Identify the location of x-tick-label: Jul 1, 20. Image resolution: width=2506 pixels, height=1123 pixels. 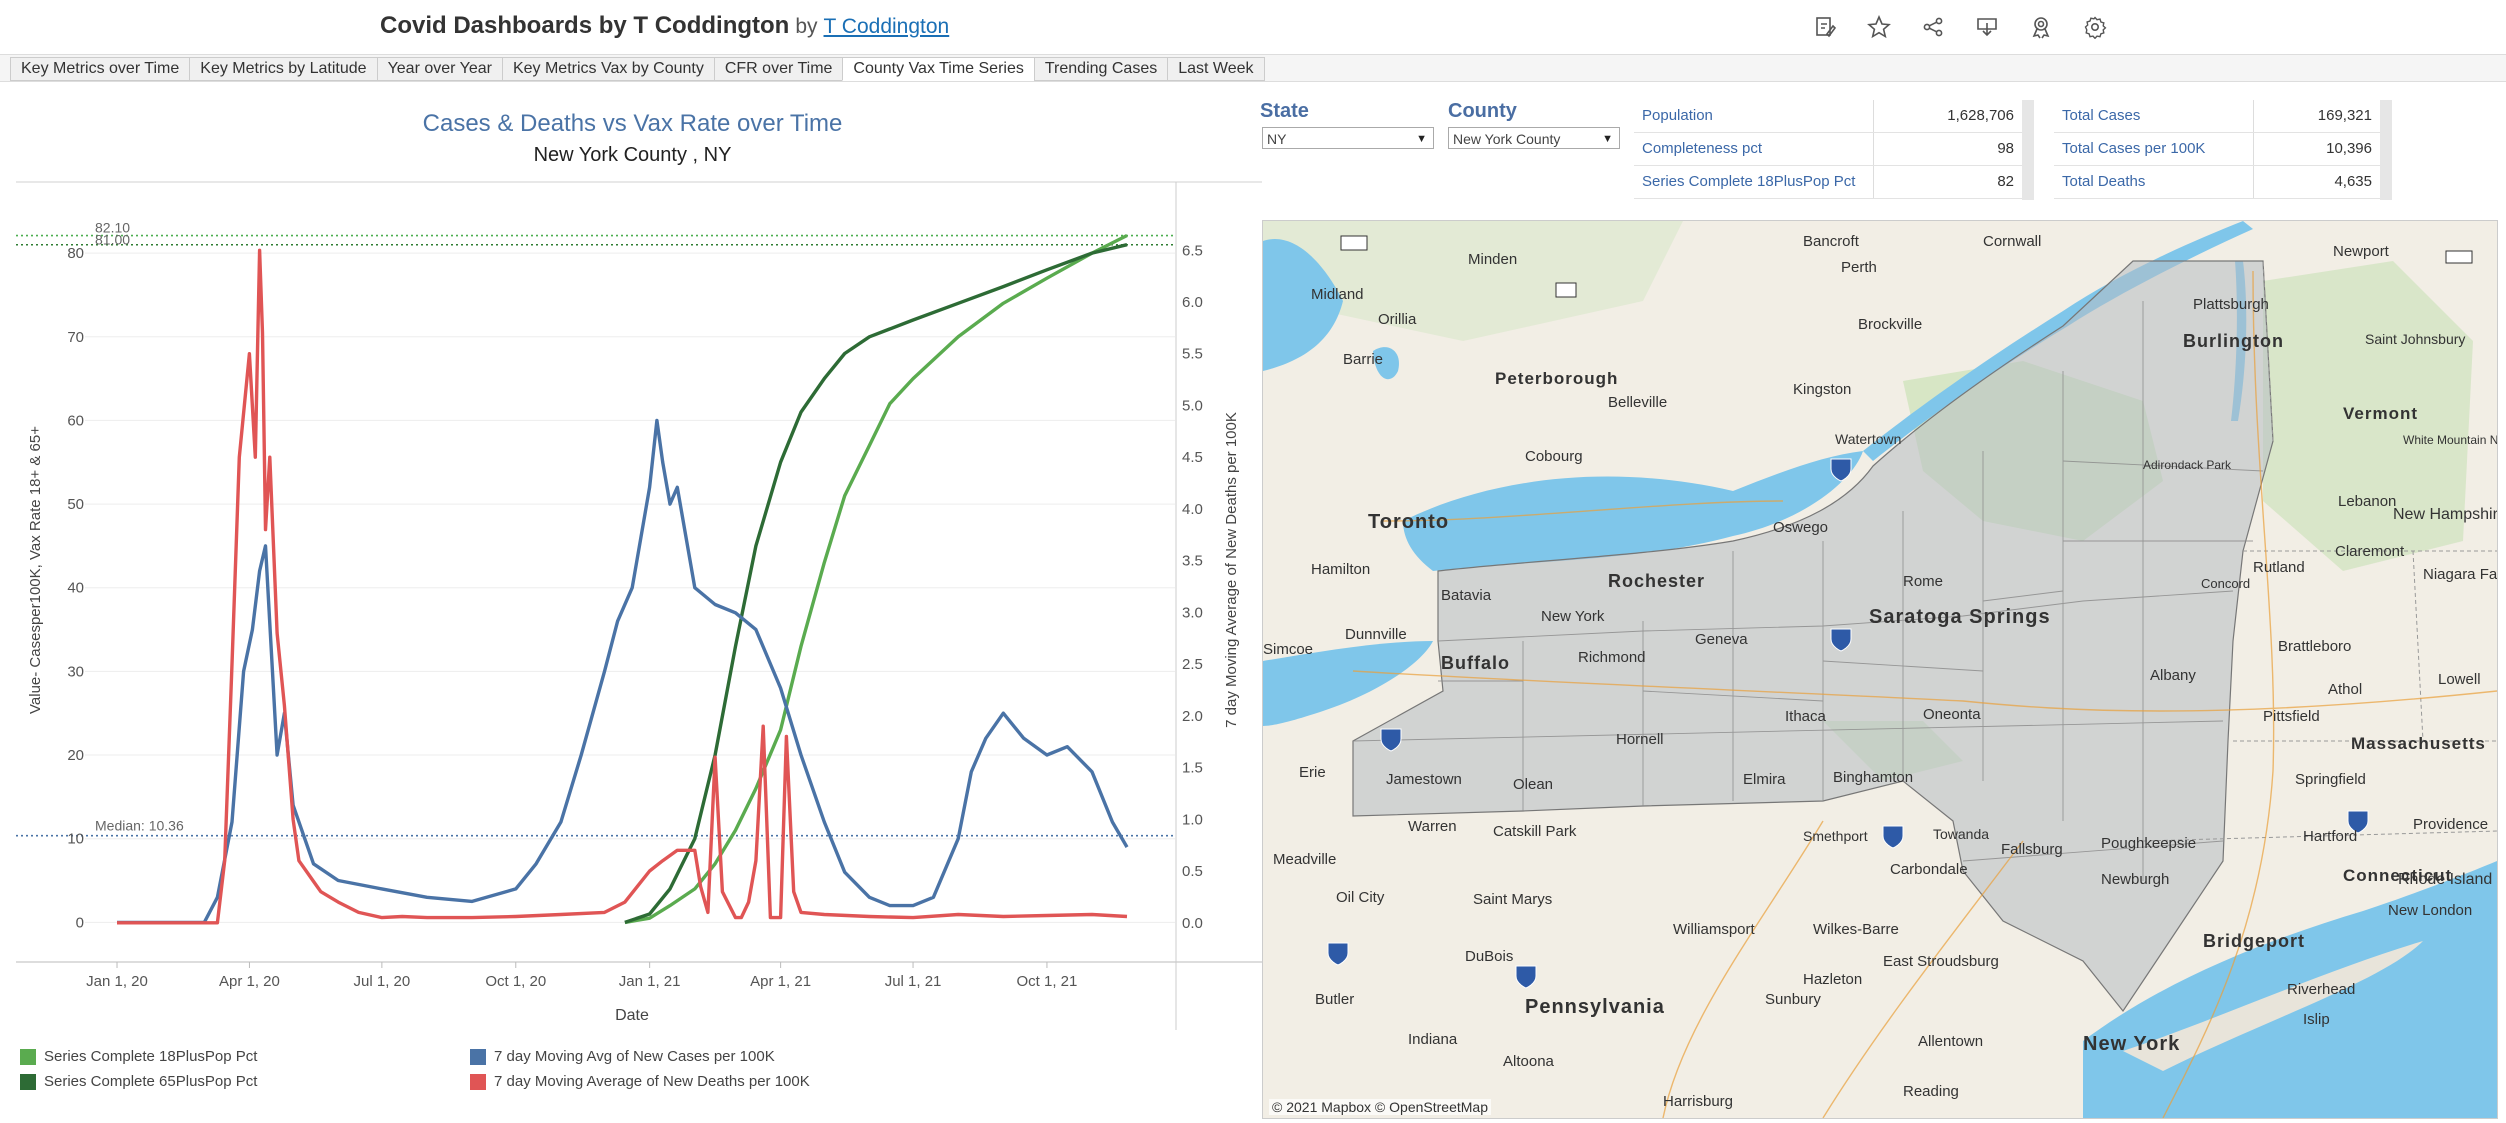
(382, 981).